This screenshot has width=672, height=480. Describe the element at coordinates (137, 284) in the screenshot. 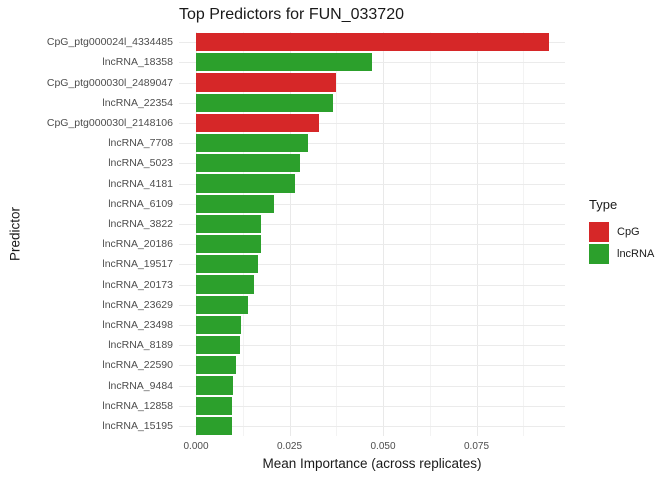

I see `y-tick-label: lncRNA_20173` at that location.